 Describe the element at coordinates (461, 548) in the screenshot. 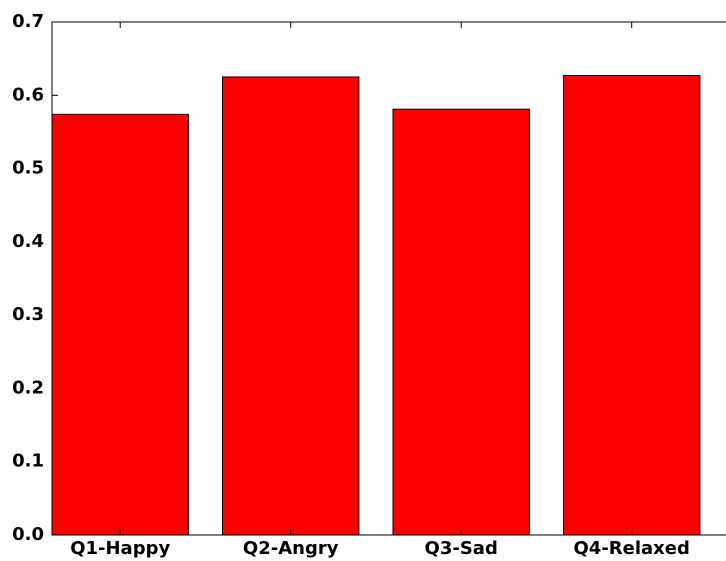

I see `x-tick-label: Q3-Sad` at that location.